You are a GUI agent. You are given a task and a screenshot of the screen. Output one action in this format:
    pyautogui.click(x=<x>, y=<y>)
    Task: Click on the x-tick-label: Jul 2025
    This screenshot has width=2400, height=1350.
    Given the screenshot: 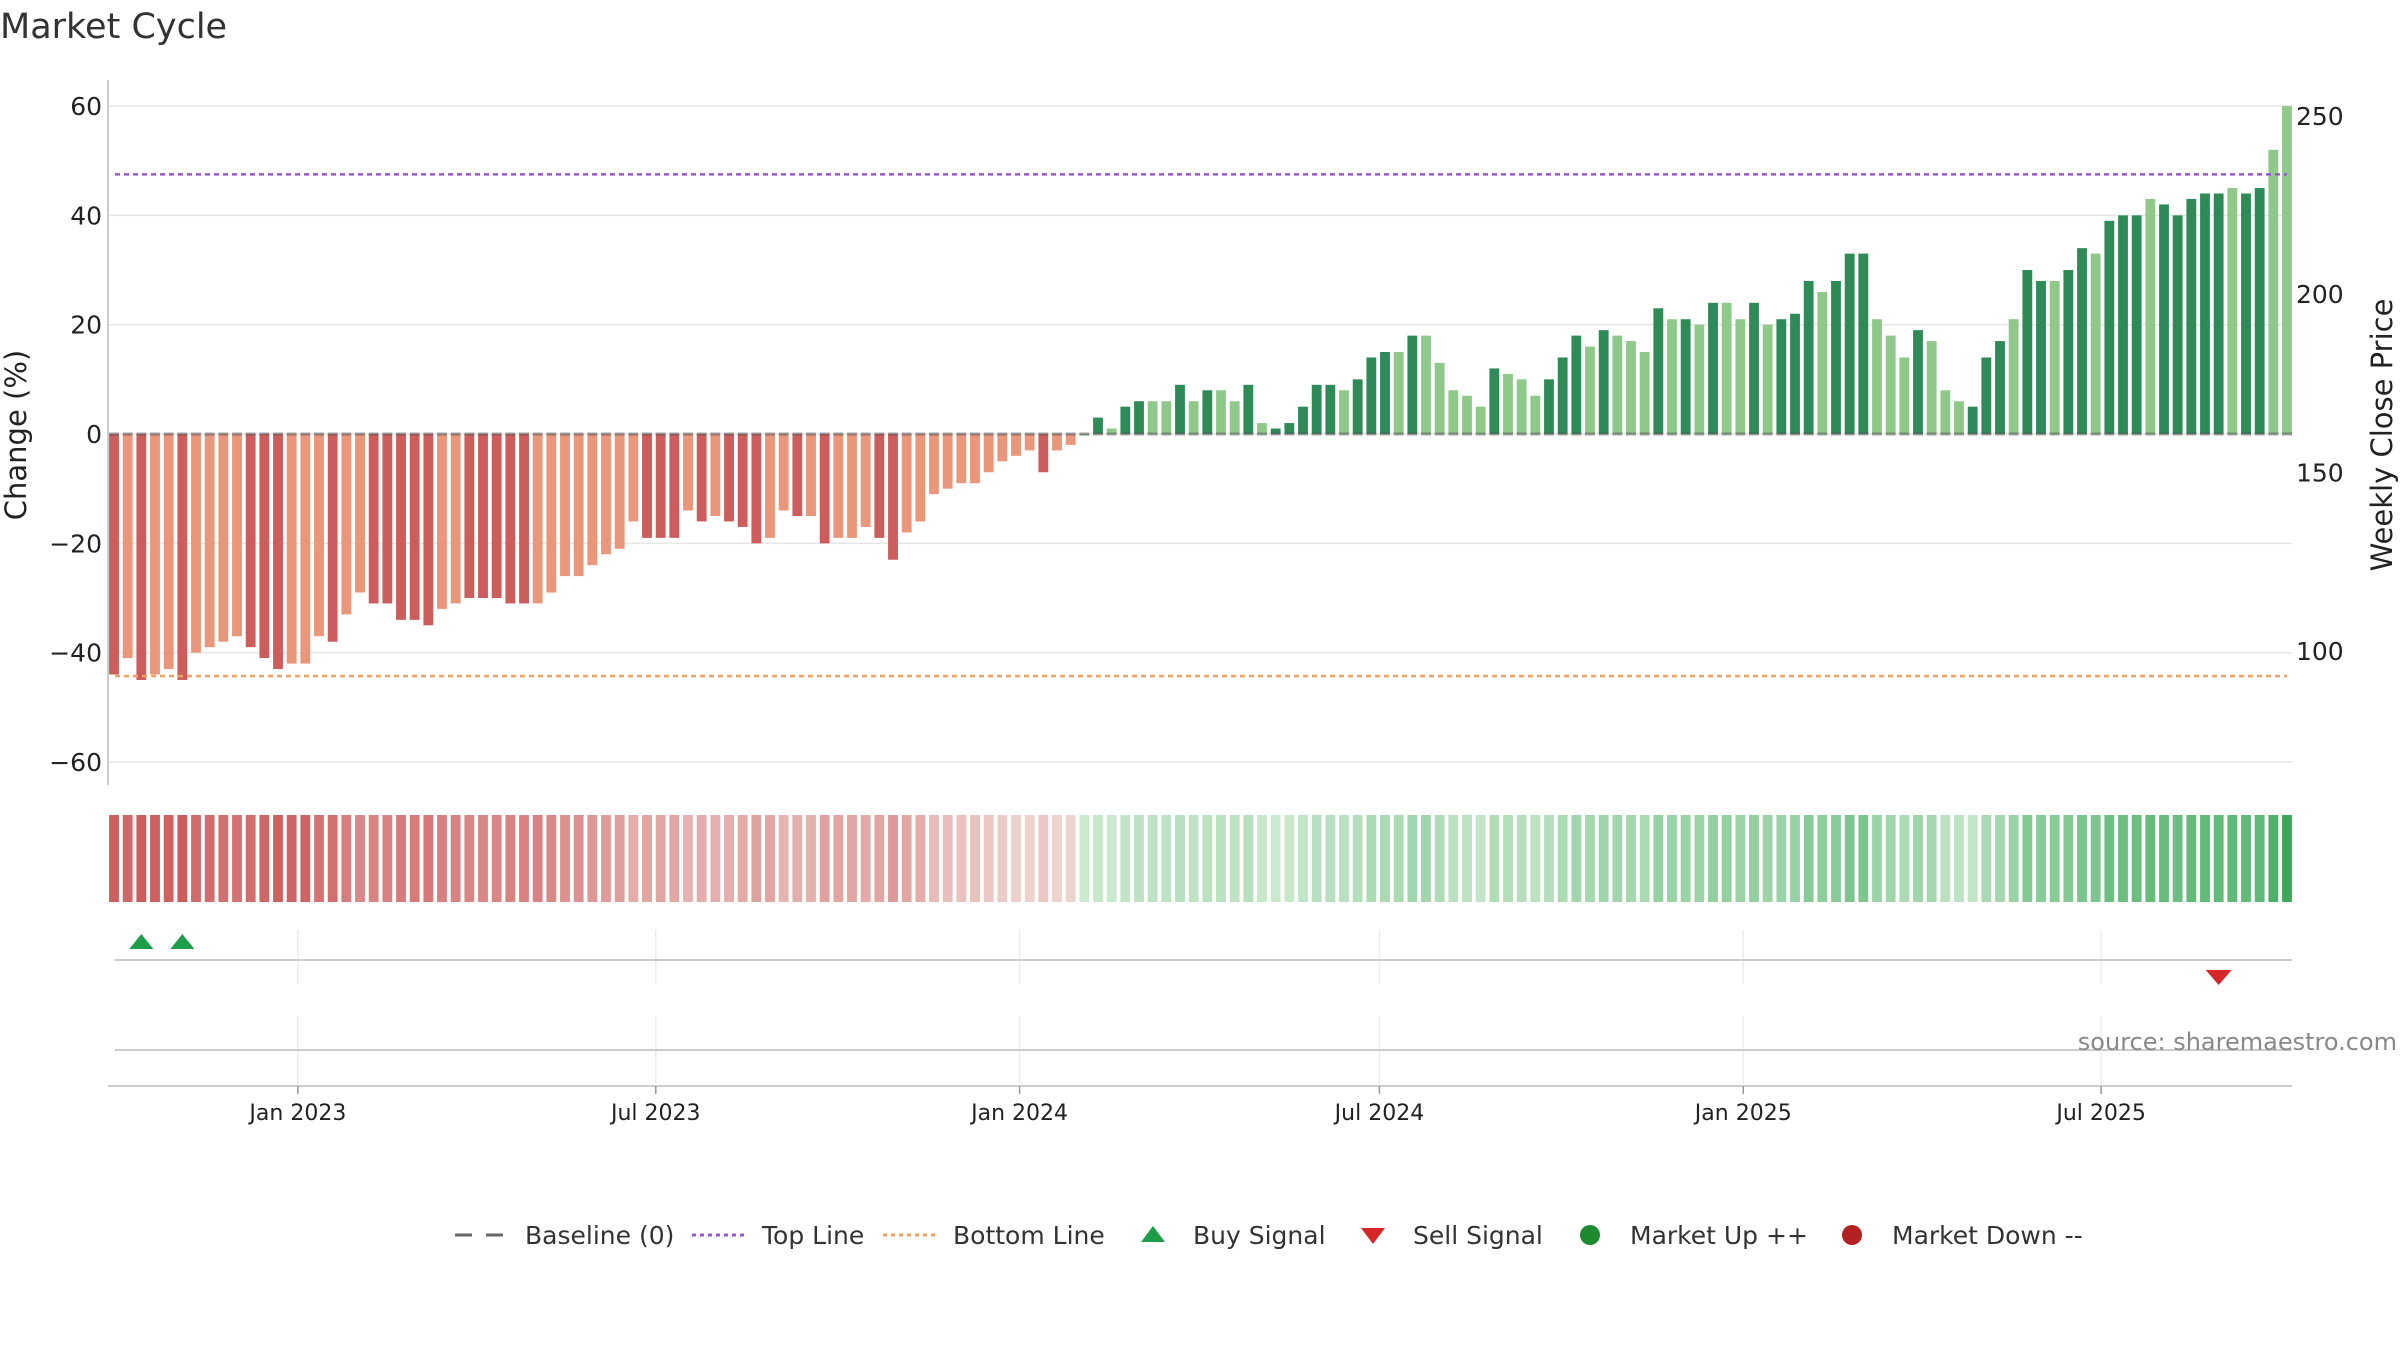 What is the action you would take?
    pyautogui.click(x=2100, y=1113)
    